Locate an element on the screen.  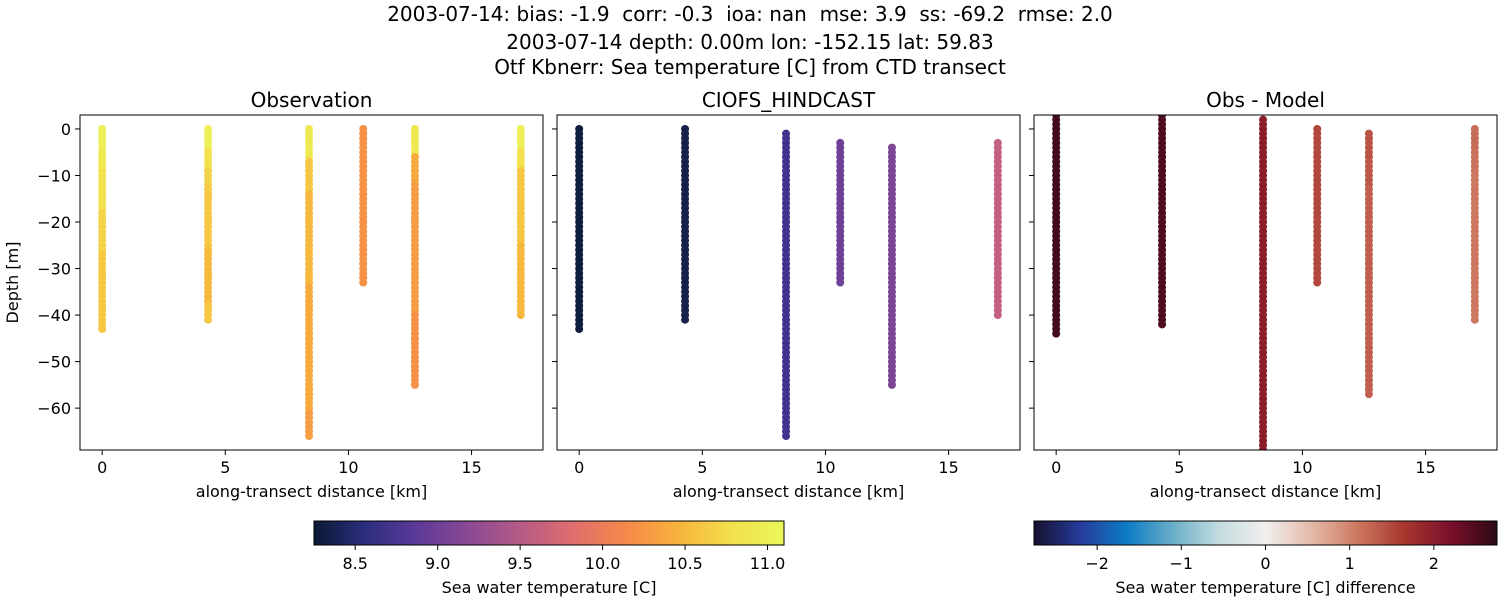
colorbar-tick-label: 0 is located at coordinates (1265, 563).